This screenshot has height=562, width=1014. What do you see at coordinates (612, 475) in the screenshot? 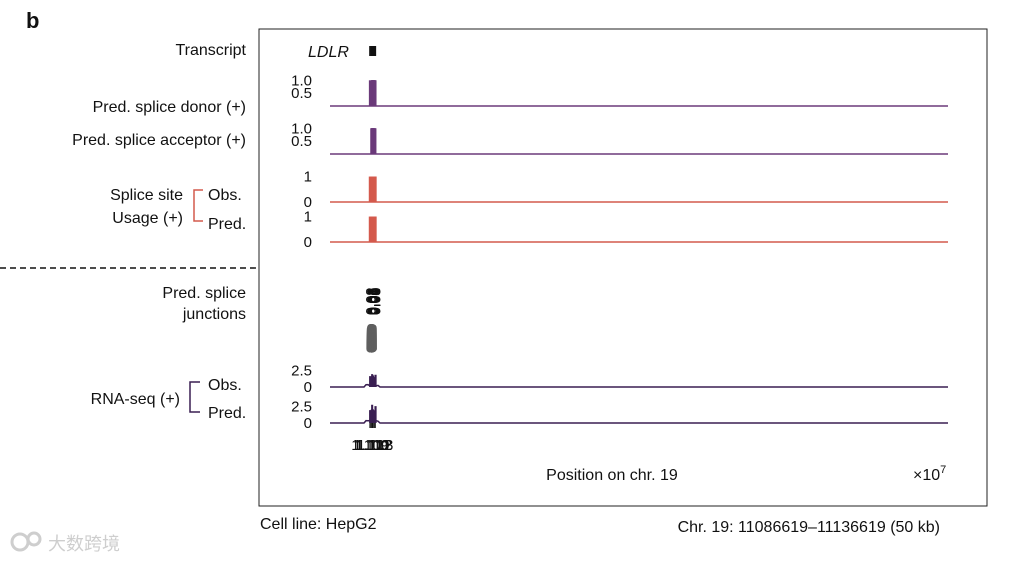
I see `x-axis-label: Position on chr. 19` at bounding box center [612, 475].